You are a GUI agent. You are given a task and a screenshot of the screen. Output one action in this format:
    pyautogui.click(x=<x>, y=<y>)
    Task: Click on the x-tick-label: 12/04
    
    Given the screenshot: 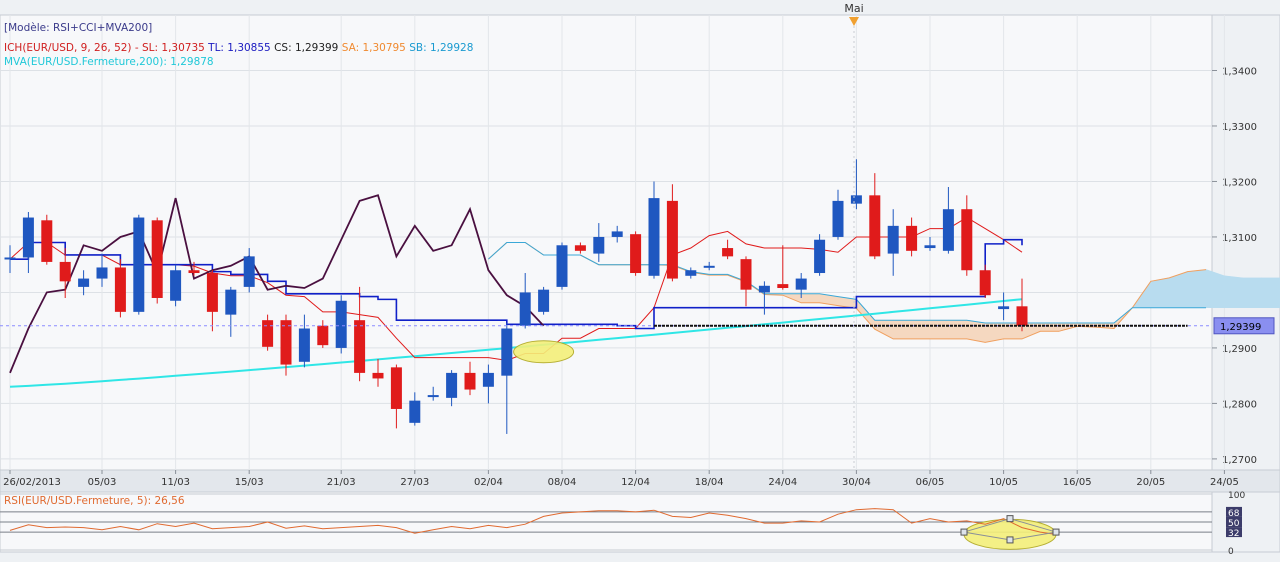 What is the action you would take?
    pyautogui.click(x=635, y=482)
    